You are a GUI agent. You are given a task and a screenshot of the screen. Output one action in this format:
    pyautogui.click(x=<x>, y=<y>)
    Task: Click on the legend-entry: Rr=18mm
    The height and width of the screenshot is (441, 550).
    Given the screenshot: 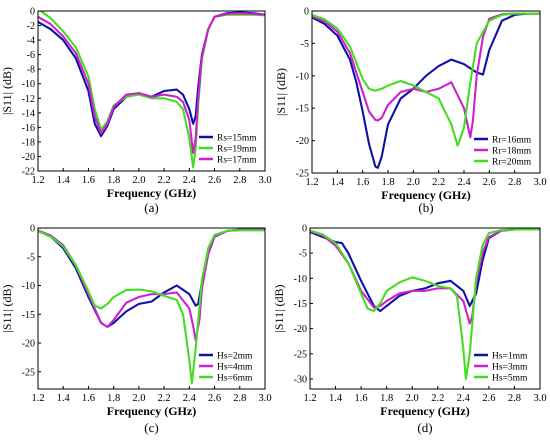 What is the action you would take?
    pyautogui.click(x=512, y=152)
    